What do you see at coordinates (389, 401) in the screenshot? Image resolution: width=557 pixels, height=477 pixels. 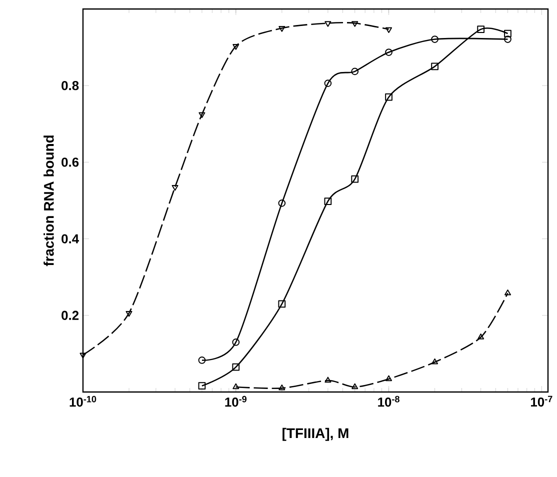 I see `x-tick-label: 10$^{-8}$` at bounding box center [389, 401].